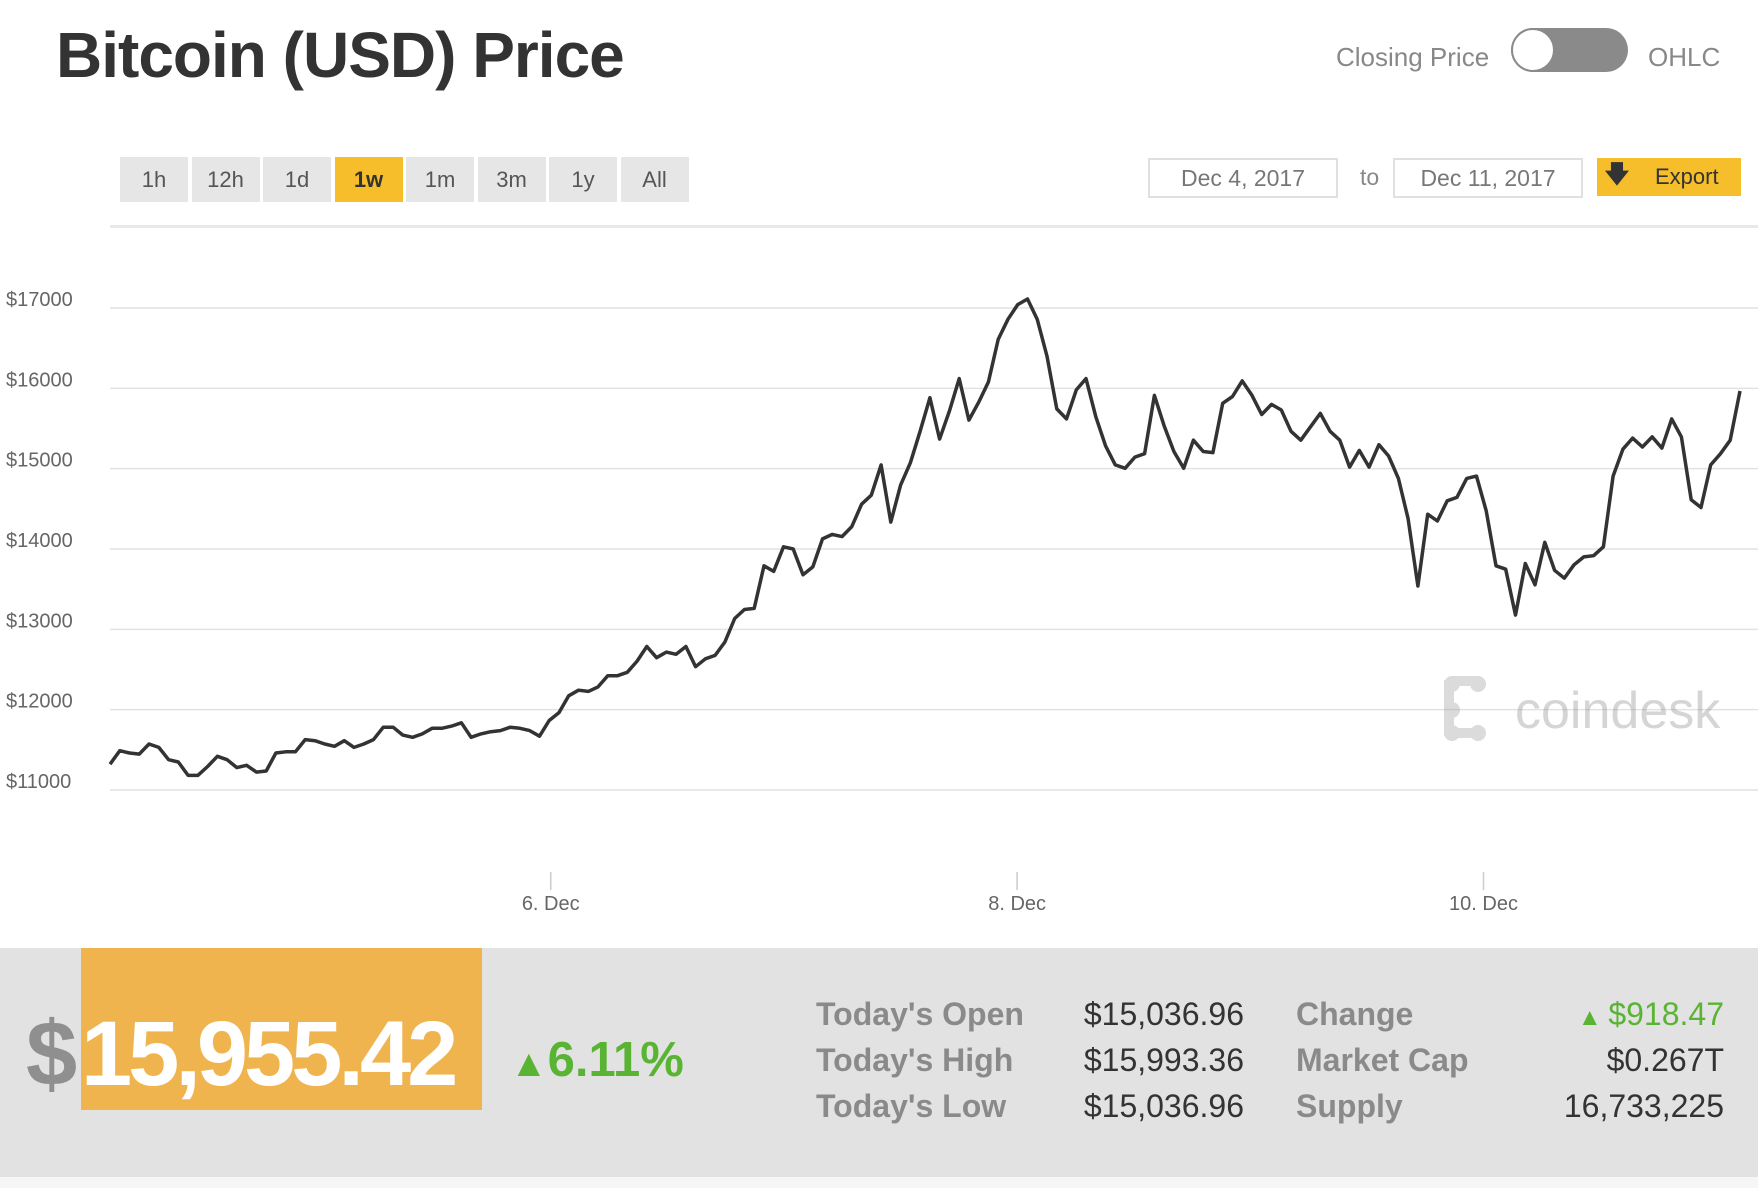 The height and width of the screenshot is (1188, 1758). Describe the element at coordinates (1684, 57) in the screenshot. I see `toggle-label-ohlc: OHLC` at that location.